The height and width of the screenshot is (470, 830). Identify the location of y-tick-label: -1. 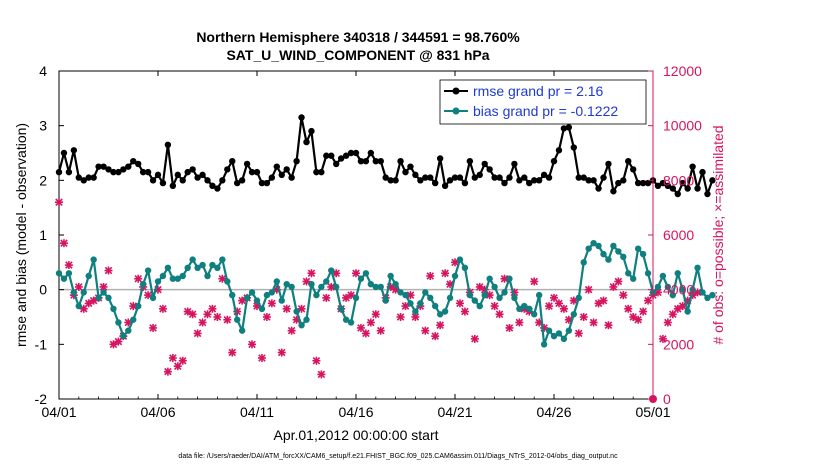
(41, 344).